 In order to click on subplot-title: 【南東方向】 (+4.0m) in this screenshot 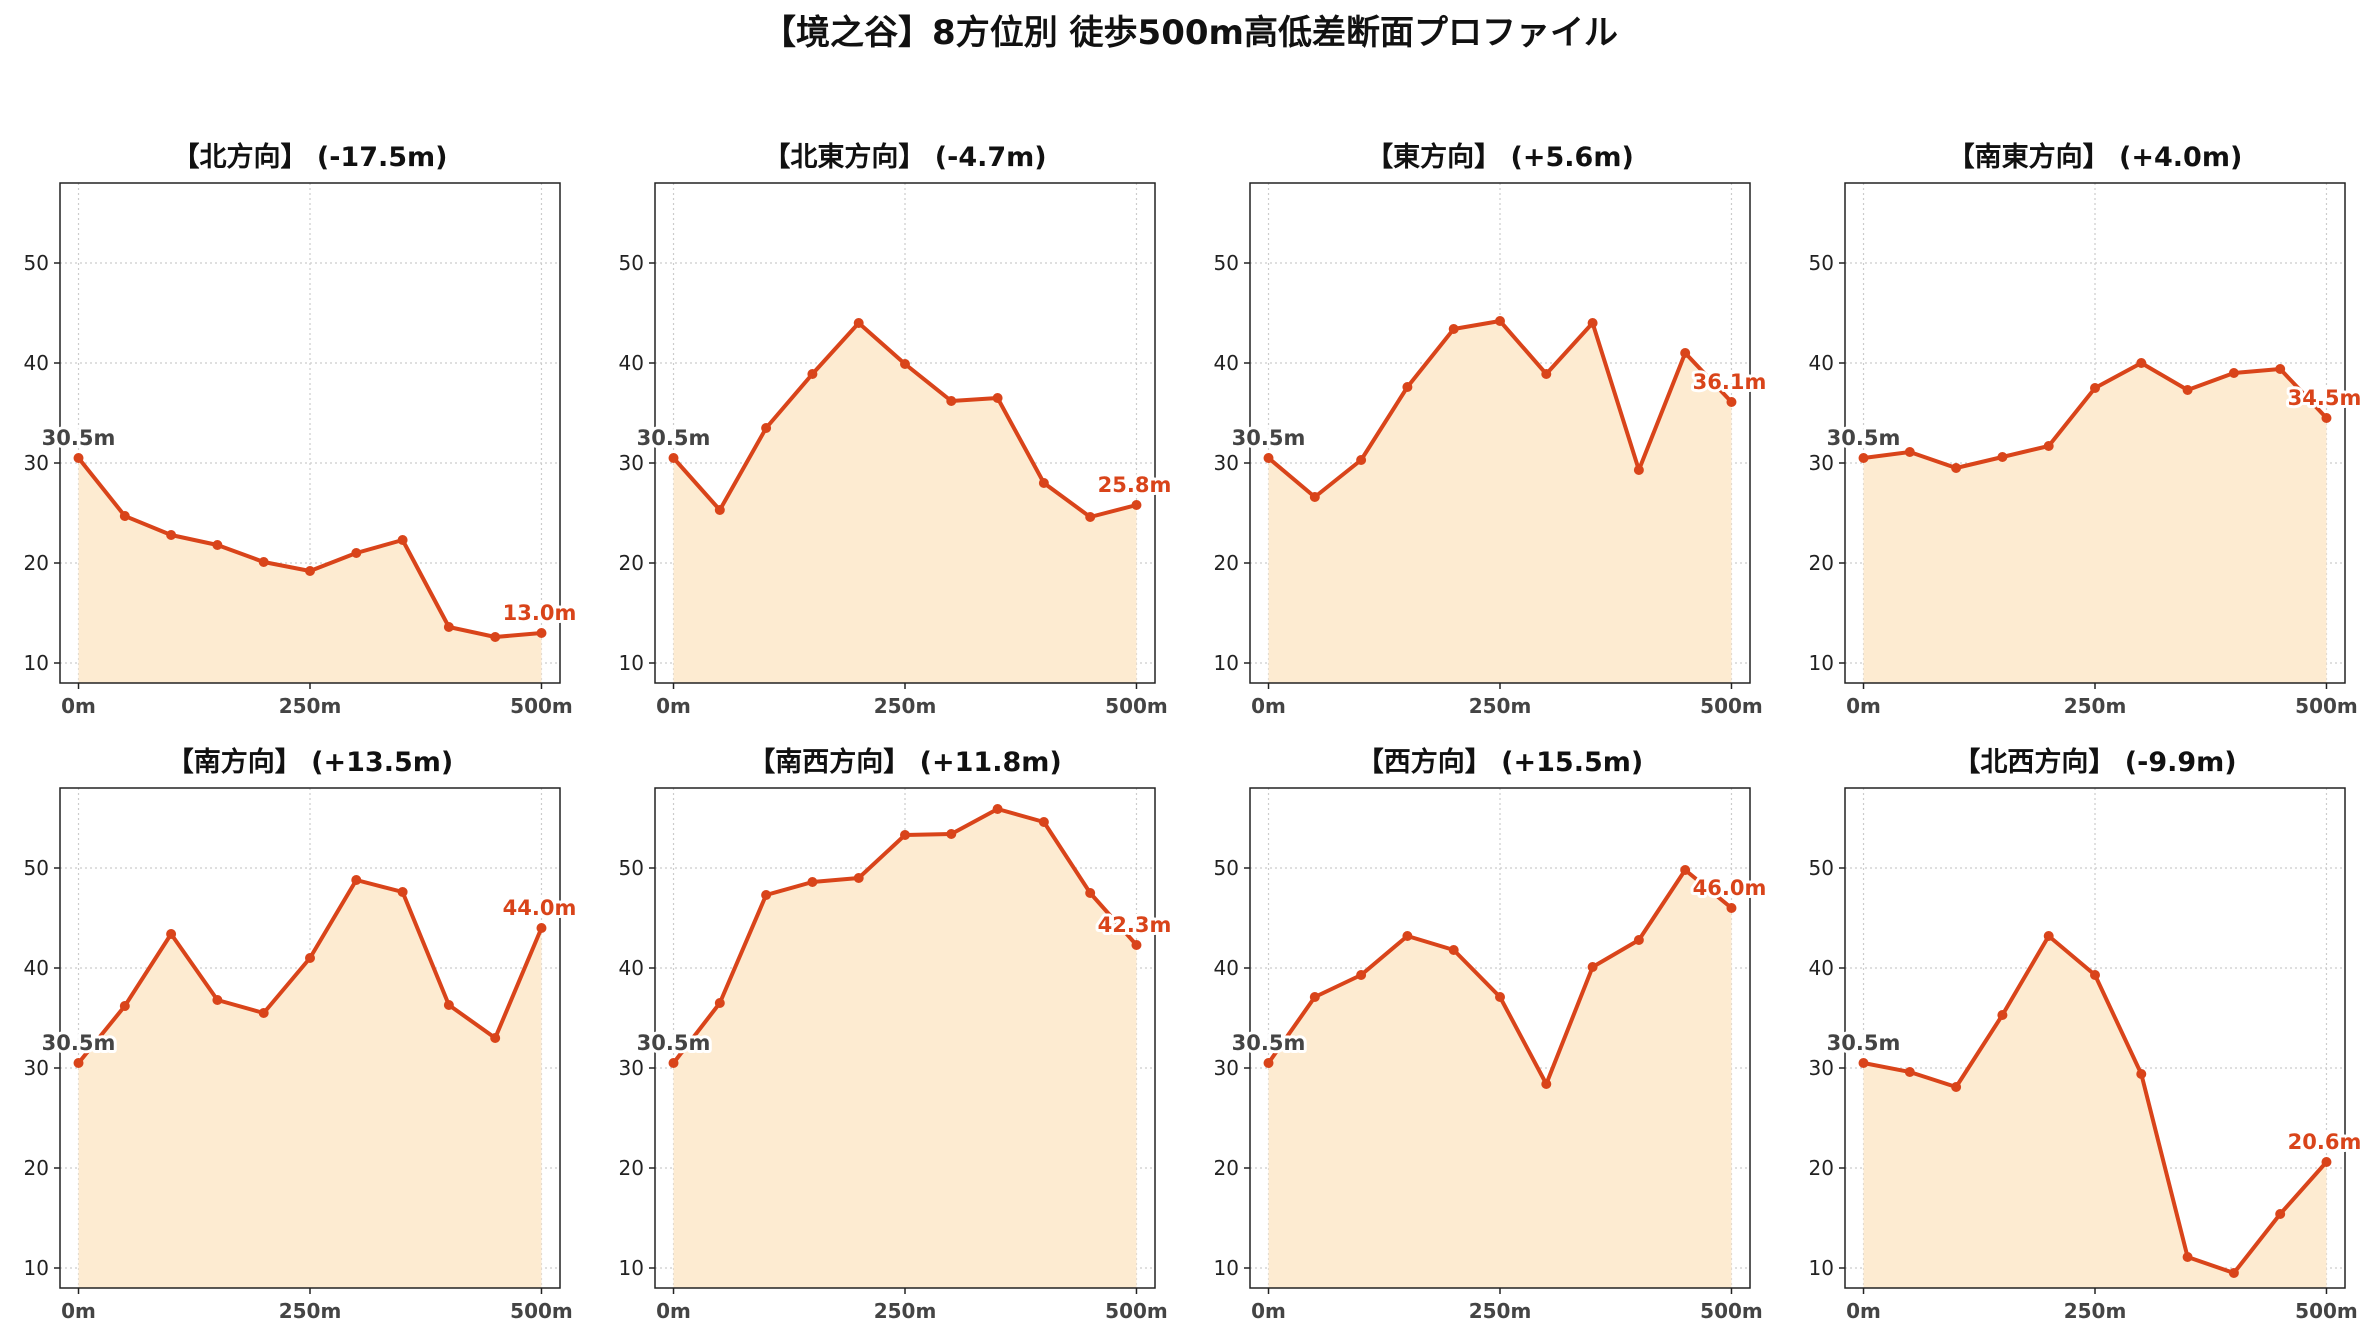, I will do `click(2095, 157)`.